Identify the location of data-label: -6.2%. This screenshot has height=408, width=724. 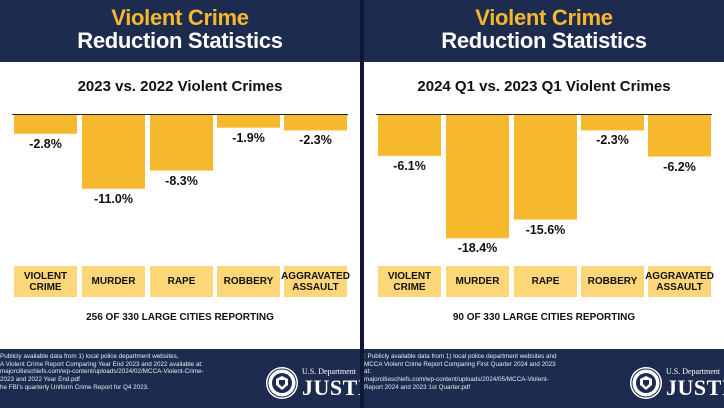
(679, 166).